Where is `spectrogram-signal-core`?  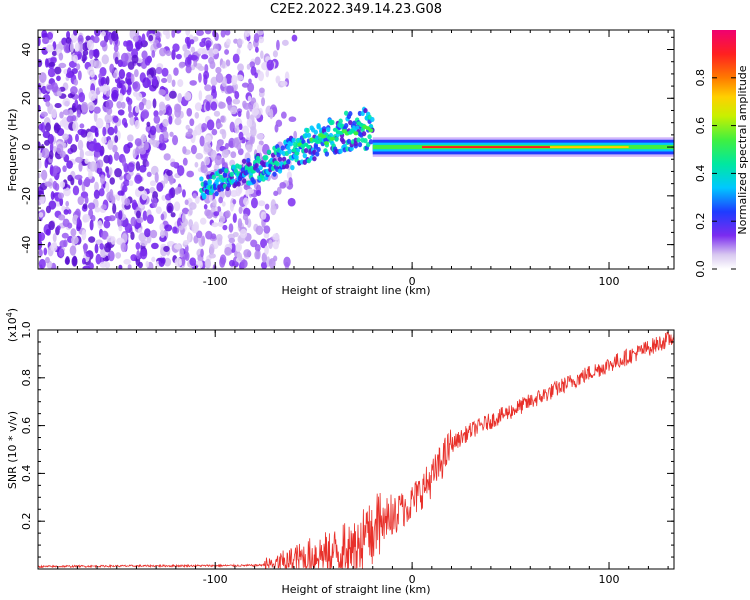 spectrogram-signal-core is located at coordinates (371, 130).